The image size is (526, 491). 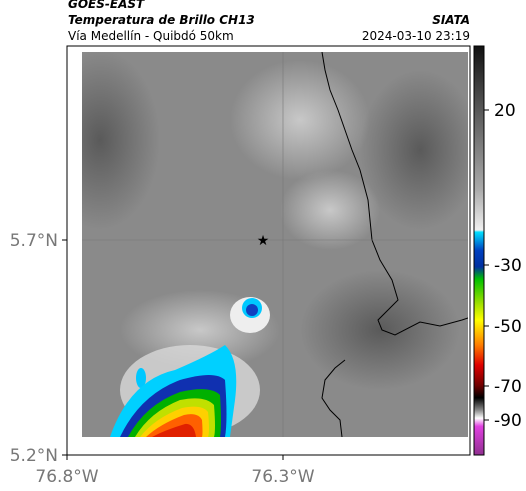 What do you see at coordinates (34, 241) in the screenshot?
I see `lat-label: 5.7°N` at bounding box center [34, 241].